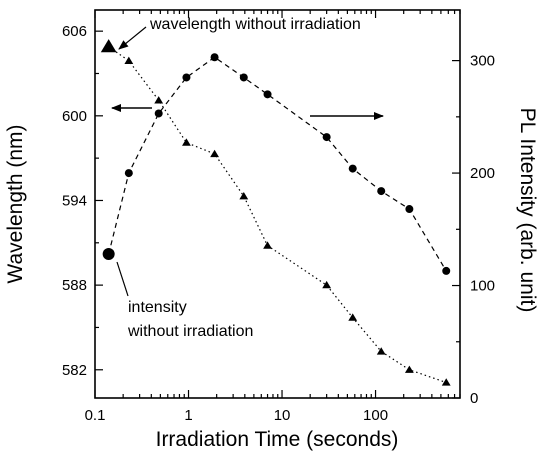  Describe the element at coordinates (482, 286) in the screenshot. I see `y-right-tick-label: 100` at that location.